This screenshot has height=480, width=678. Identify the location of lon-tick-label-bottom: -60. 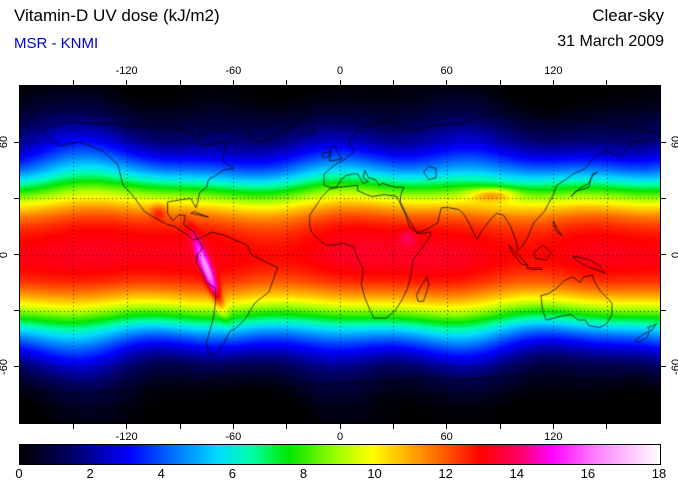
(233, 437).